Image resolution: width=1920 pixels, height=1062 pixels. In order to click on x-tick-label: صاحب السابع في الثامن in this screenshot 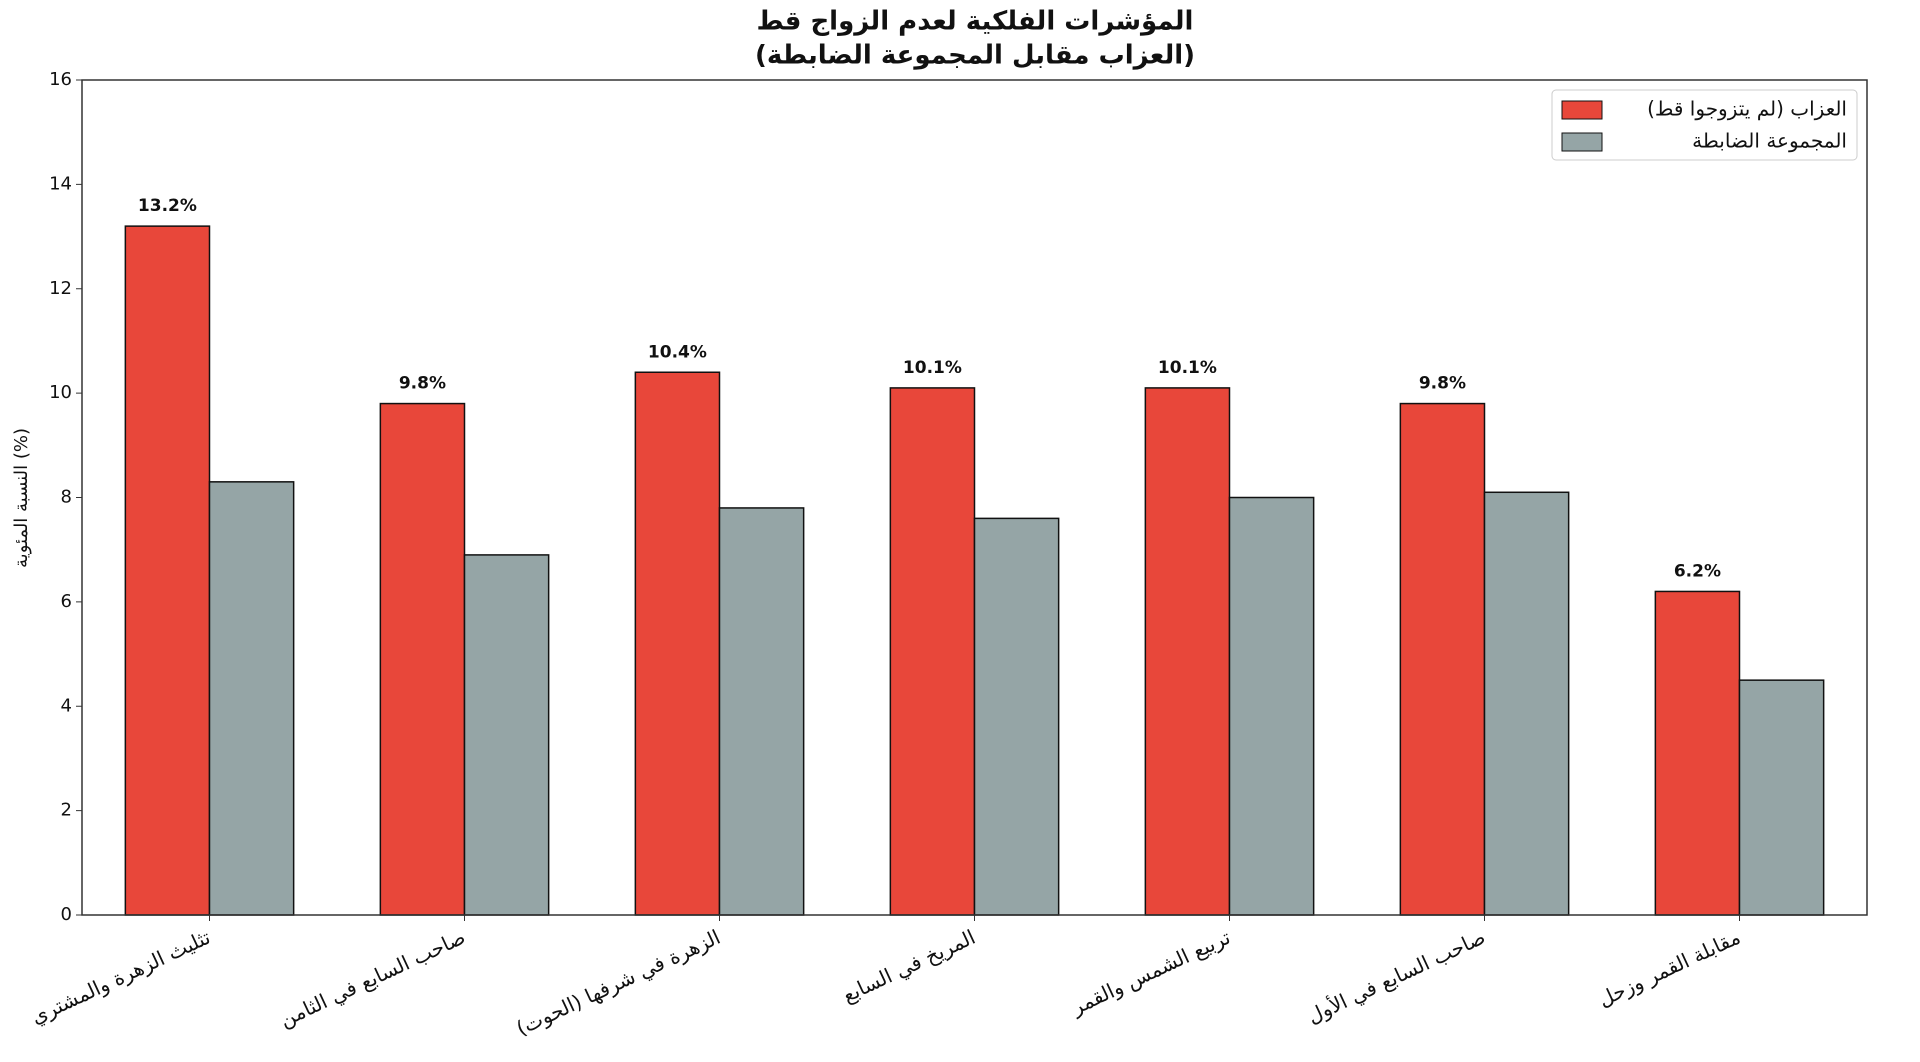, I will do `click(373, 979)`.